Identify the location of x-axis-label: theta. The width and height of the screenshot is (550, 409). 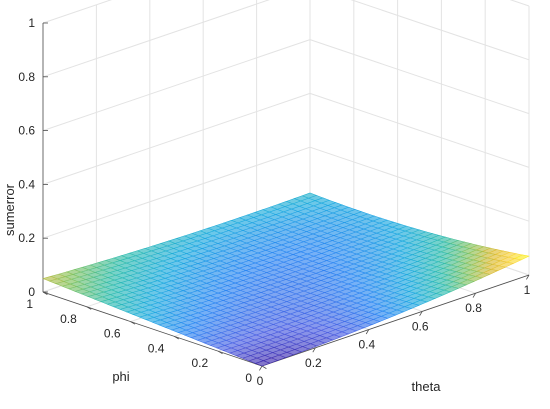
(427, 386).